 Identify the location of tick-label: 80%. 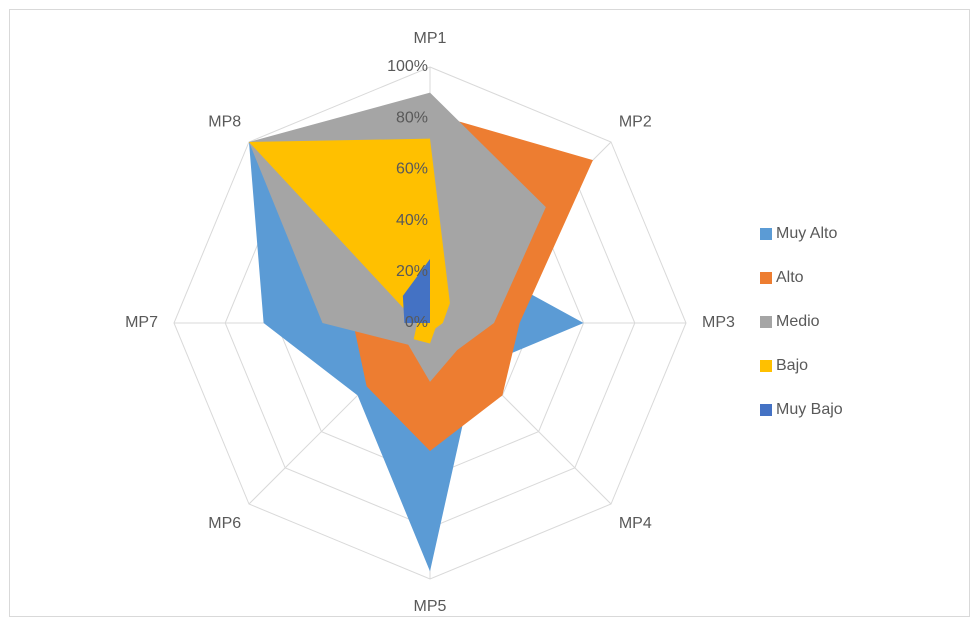
(412, 117).